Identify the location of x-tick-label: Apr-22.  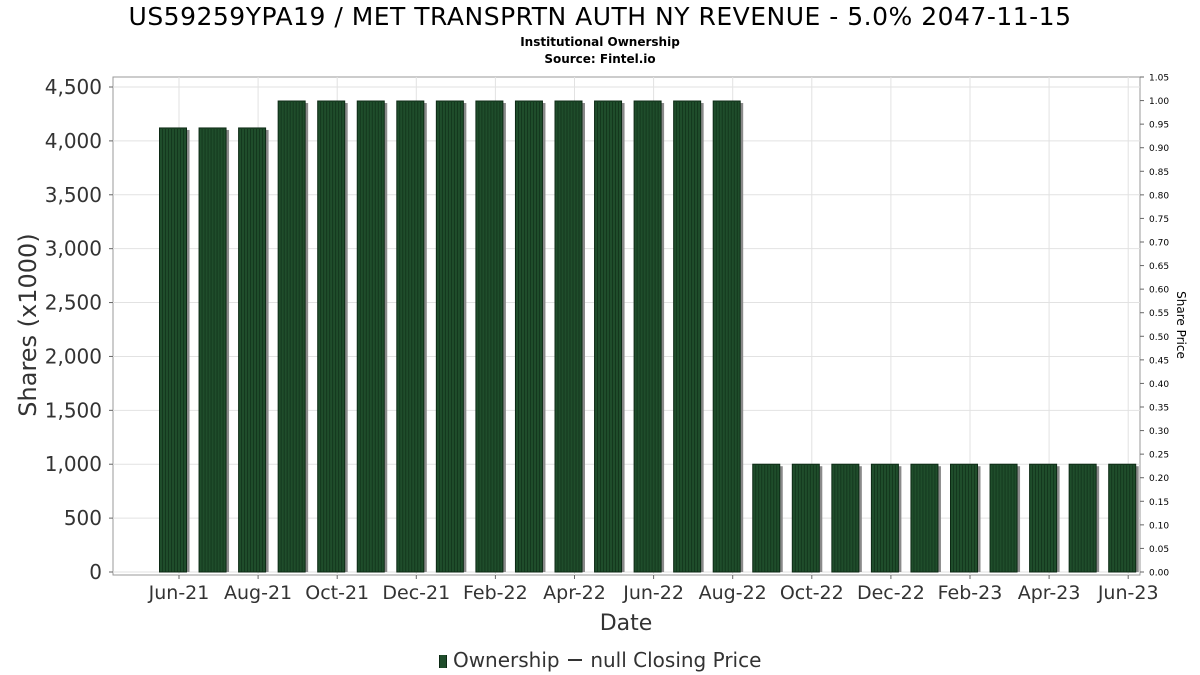
(574, 593).